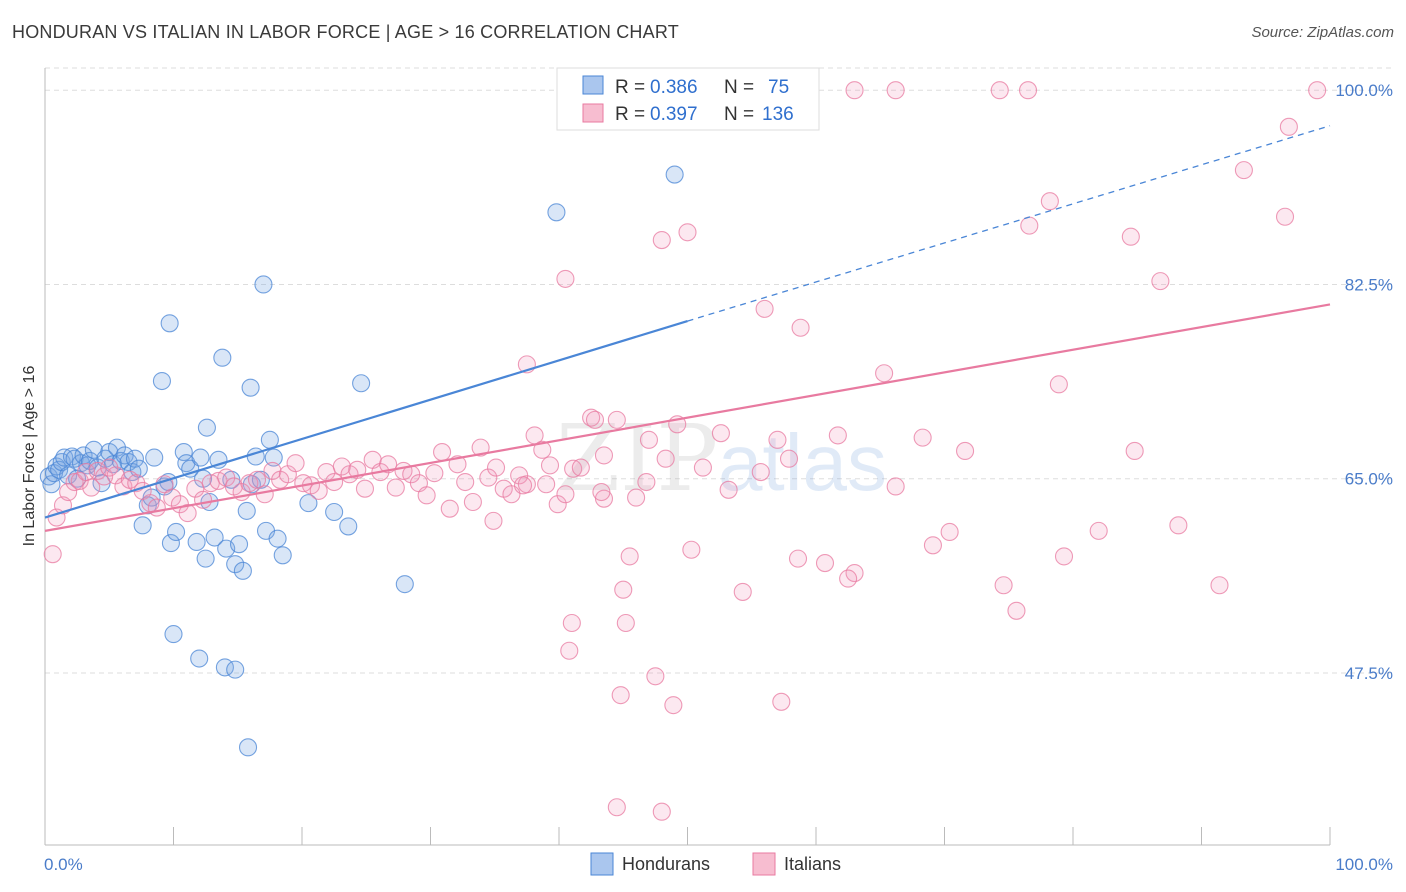 This screenshot has height=892, width=1406. What do you see at coordinates (1009, 223) in the screenshot?
I see `hondurans-trend-extension` at bounding box center [1009, 223].